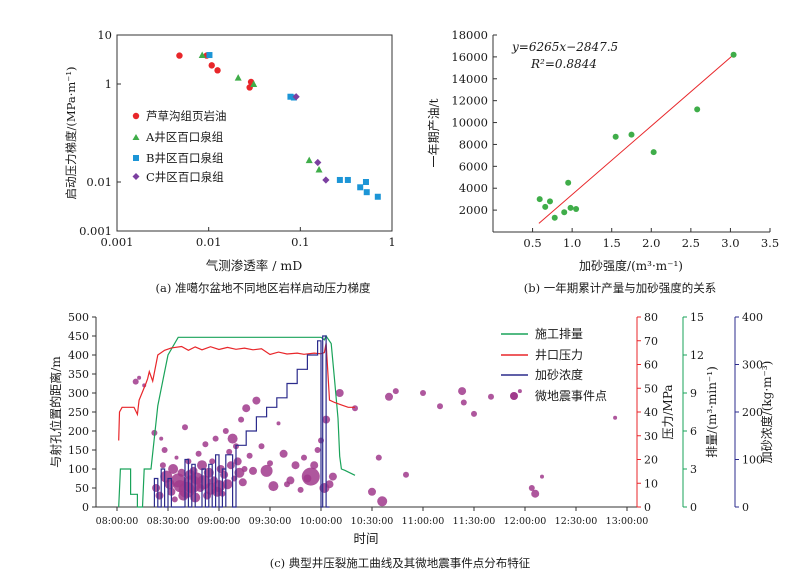 The height and width of the screenshot is (577, 812). What do you see at coordinates (186, 116) in the screenshot?
I see `legend-a-0-label: 芦草沟组页岩油` at bounding box center [186, 116].